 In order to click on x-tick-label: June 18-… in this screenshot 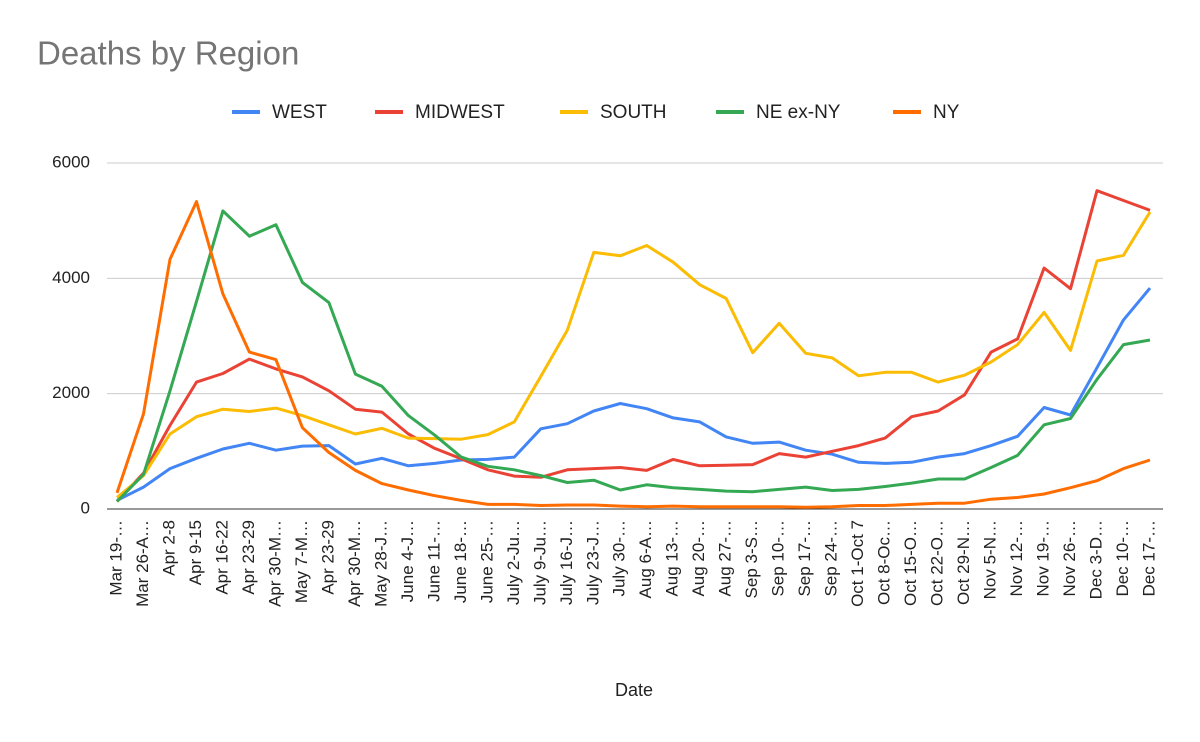, I will do `click(460, 561)`.